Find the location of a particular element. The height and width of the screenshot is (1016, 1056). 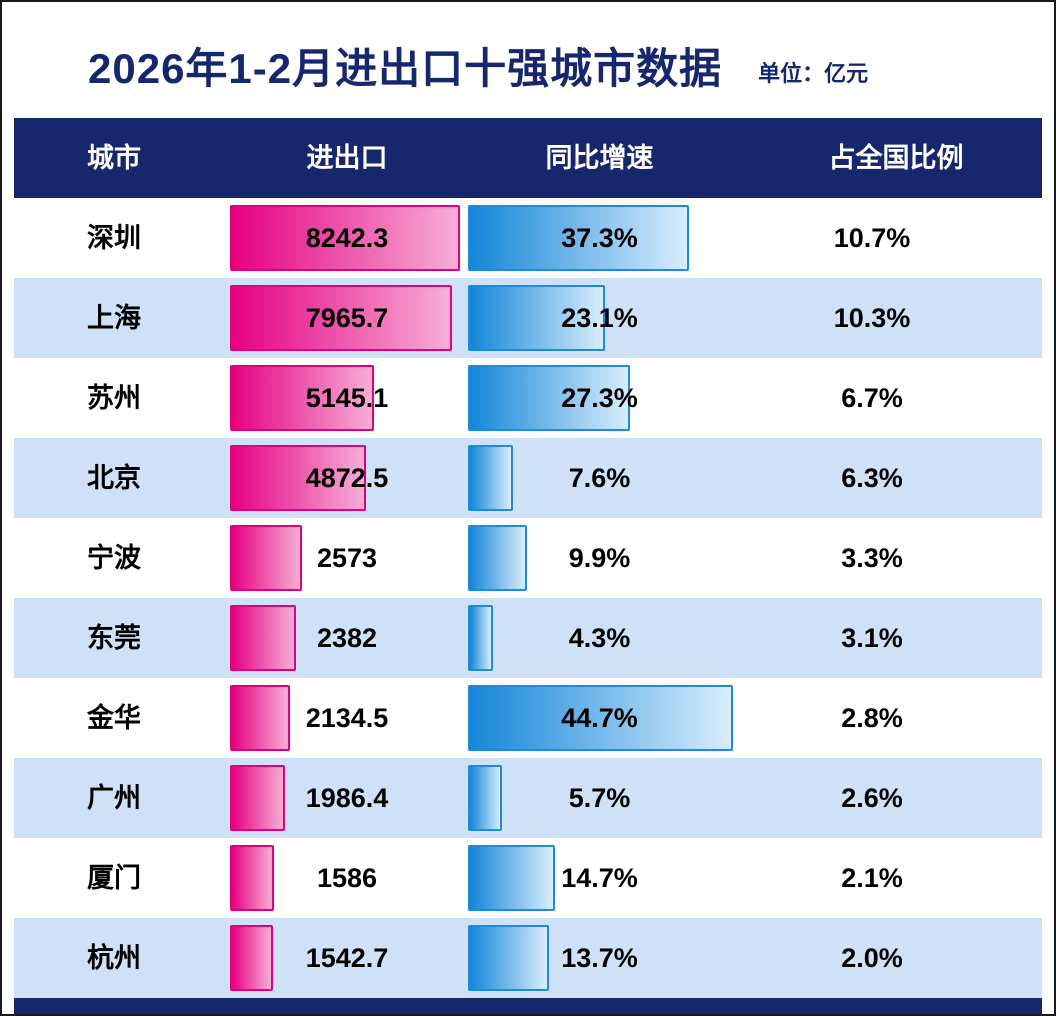

table-header: 城市 进出口 同比增速 占全国比例 is located at coordinates (528, 158).